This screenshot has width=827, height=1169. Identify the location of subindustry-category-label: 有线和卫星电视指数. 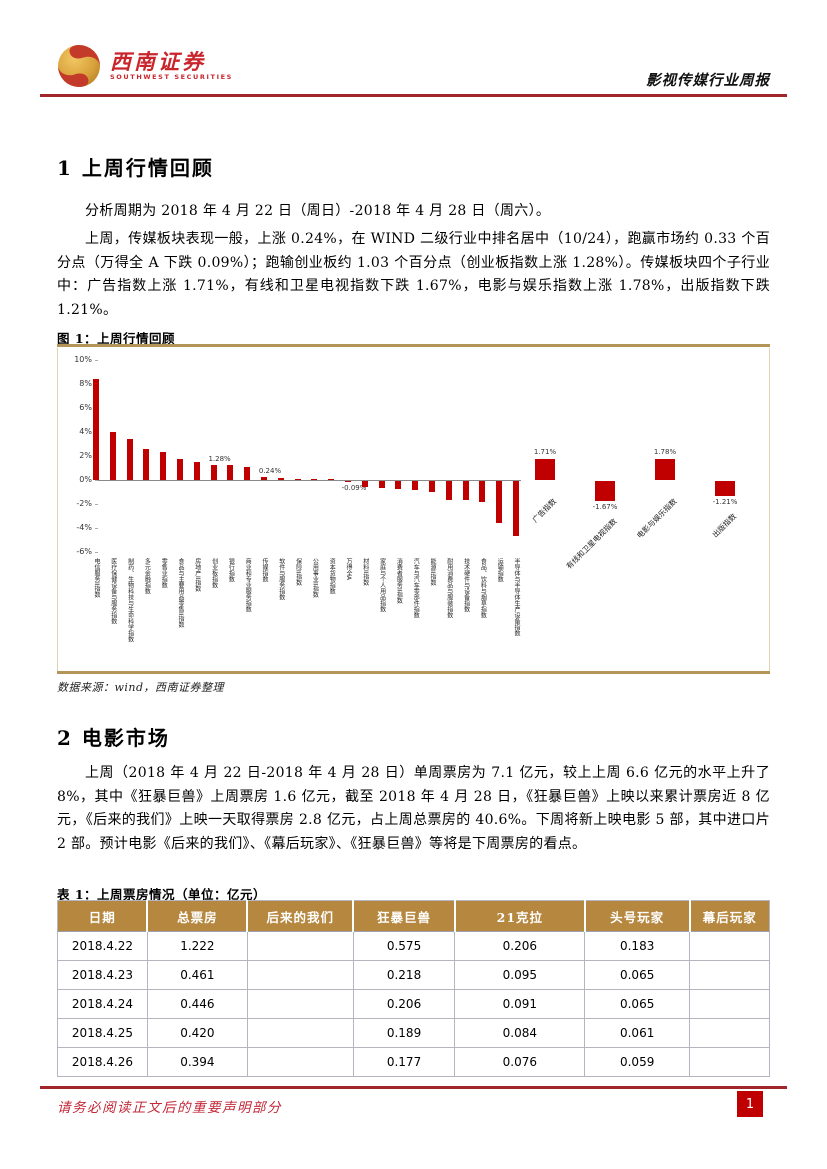
(591, 543).